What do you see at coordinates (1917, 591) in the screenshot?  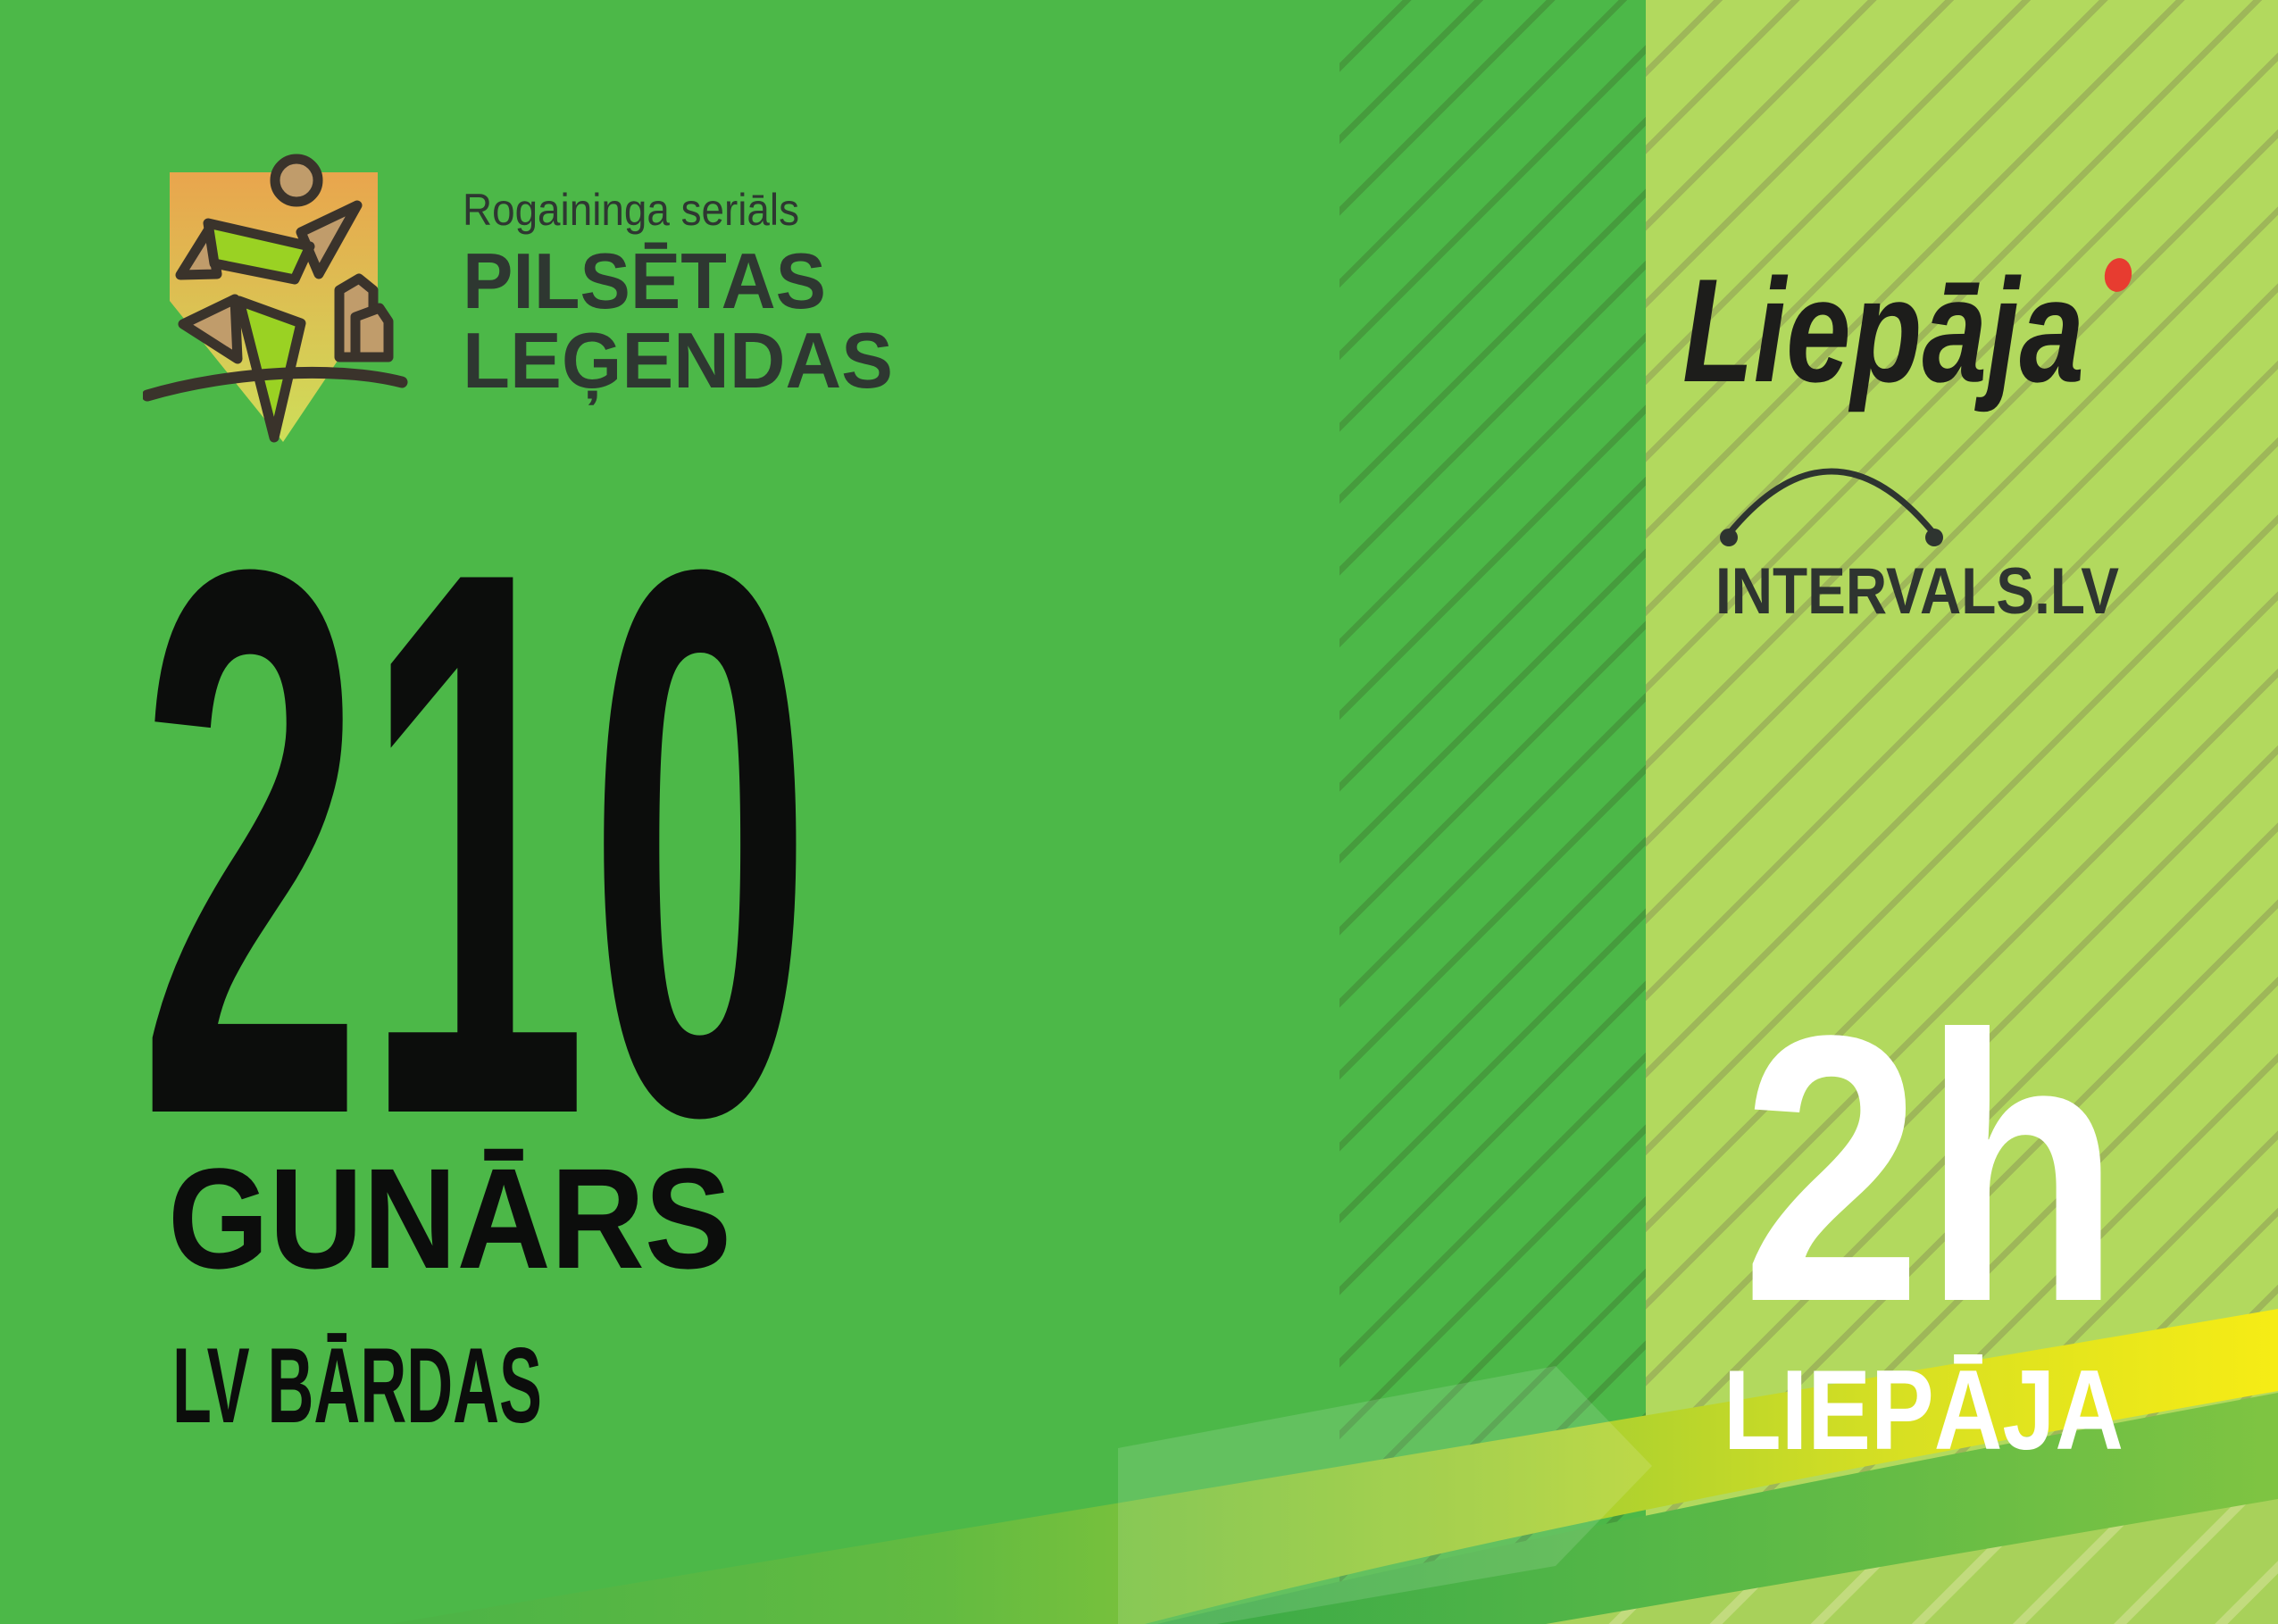 I see `sponsor-intervals-logo: INTERVALS.LV` at bounding box center [1917, 591].